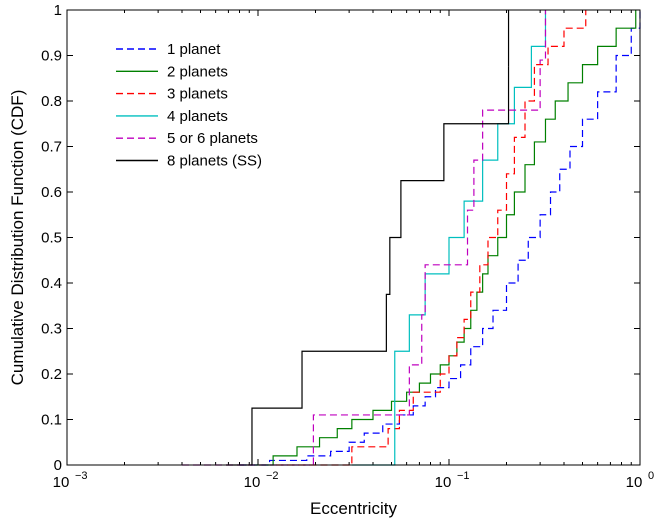 The height and width of the screenshot is (522, 658). What do you see at coordinates (197, 94) in the screenshot?
I see `legend-label: 3 planets` at bounding box center [197, 94].